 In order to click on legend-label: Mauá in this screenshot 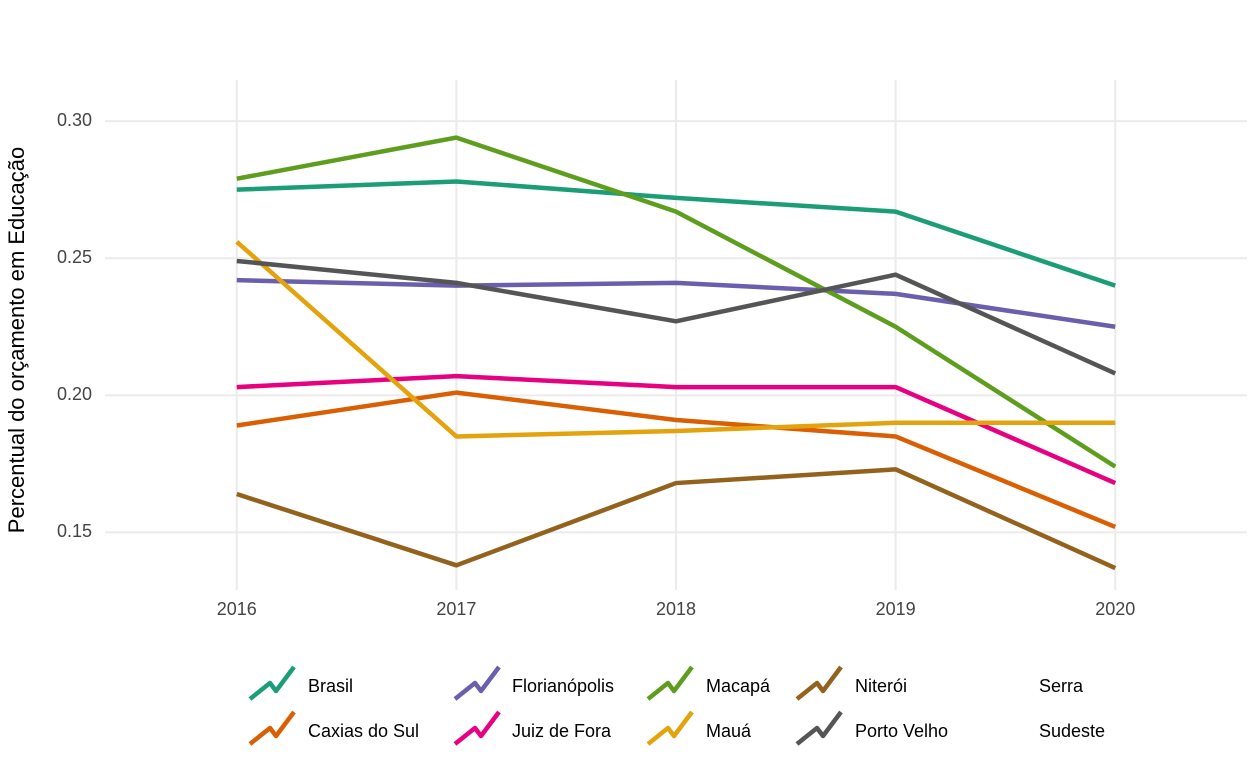, I will do `click(729, 731)`.